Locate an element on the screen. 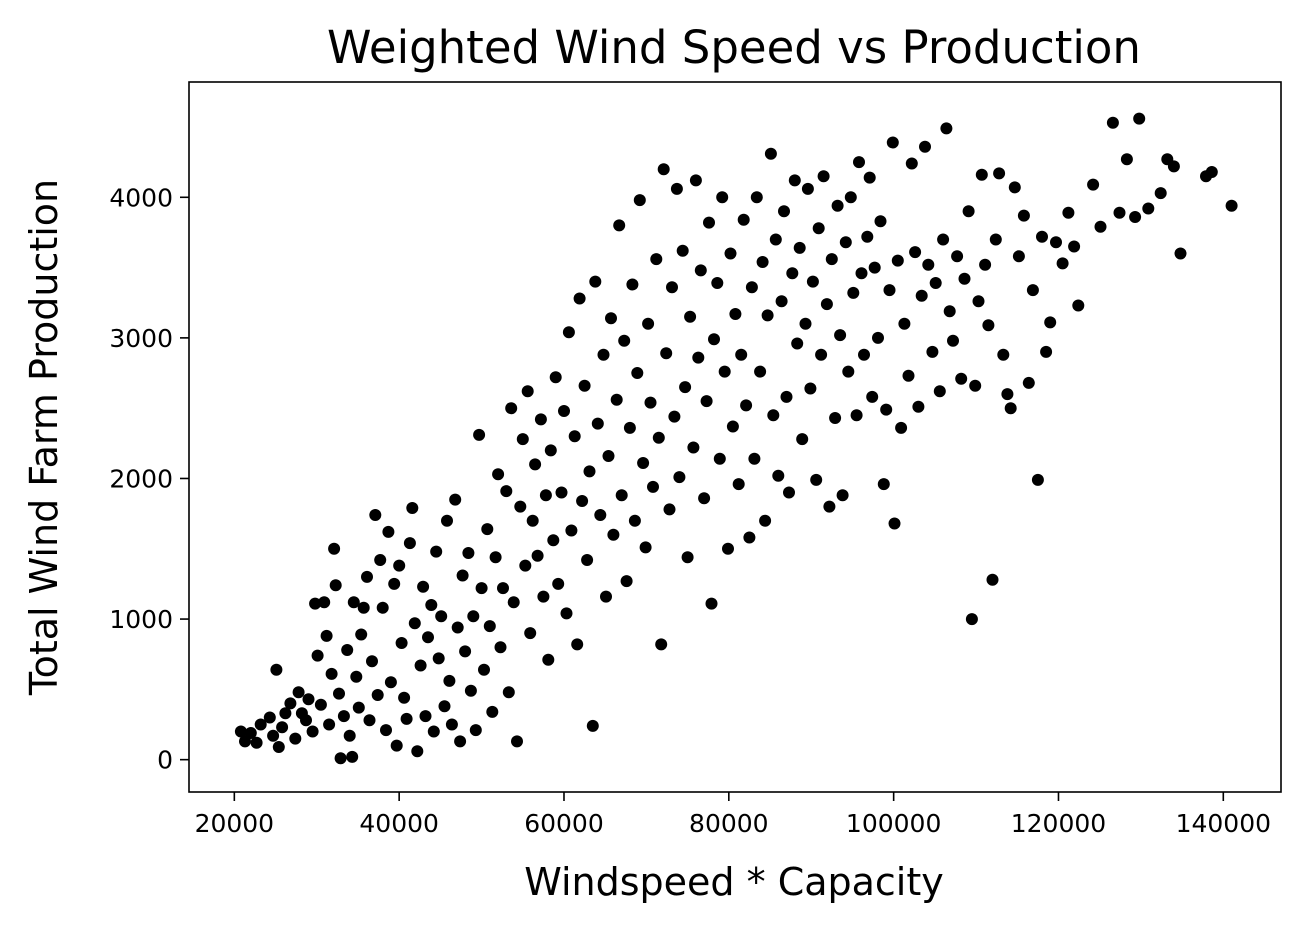 This screenshot has width=1309, height=929. x-tick-label: 80000 is located at coordinates (729, 823).